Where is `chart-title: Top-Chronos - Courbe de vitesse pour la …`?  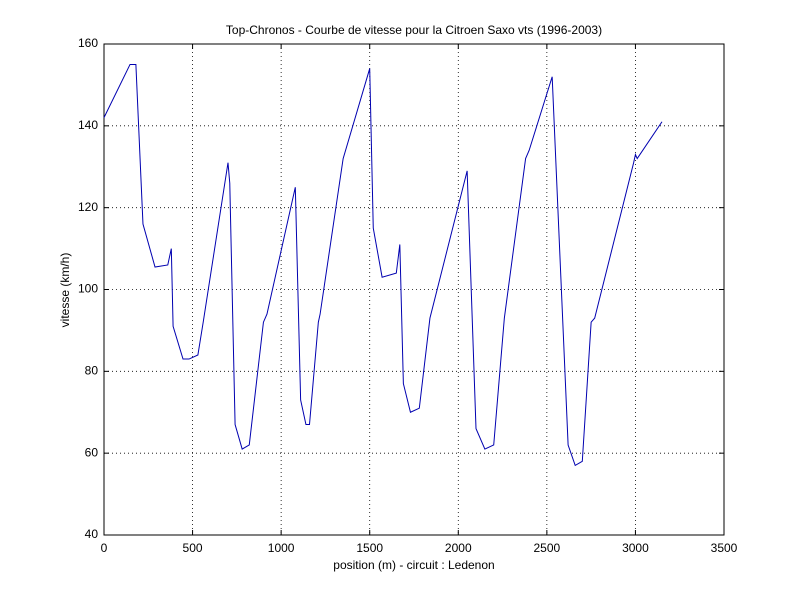 chart-title: Top-Chronos - Courbe de vitesse pour la … is located at coordinates (414, 30).